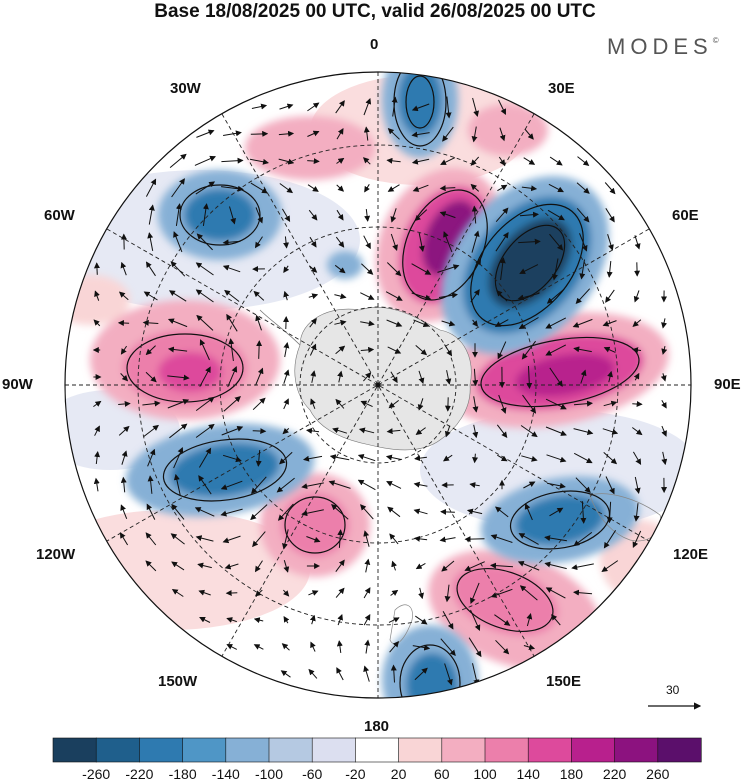  I want to click on modes-logo: MODES©, so click(663, 47).